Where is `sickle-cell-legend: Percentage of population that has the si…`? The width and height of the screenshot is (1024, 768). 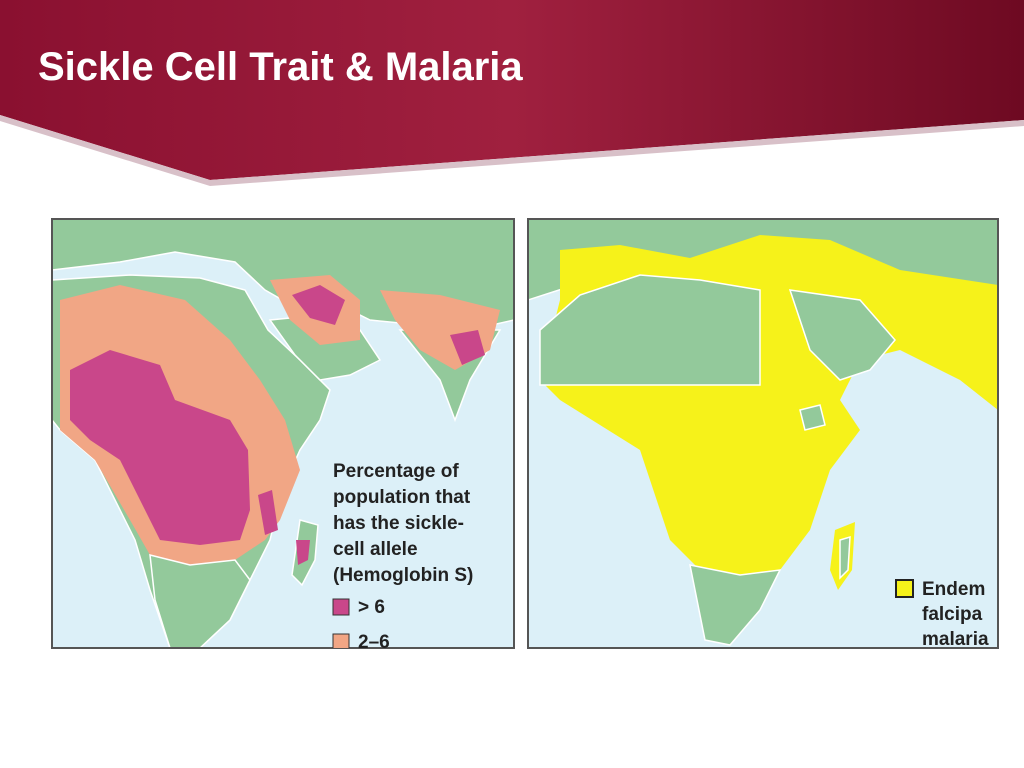 sickle-cell-legend: Percentage of population that has the si… is located at coordinates (402, 557).